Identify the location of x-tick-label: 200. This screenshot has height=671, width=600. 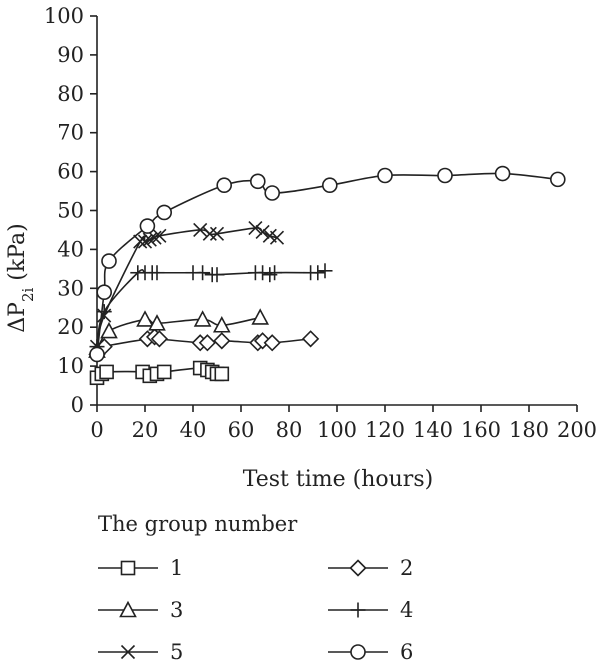
(577, 430).